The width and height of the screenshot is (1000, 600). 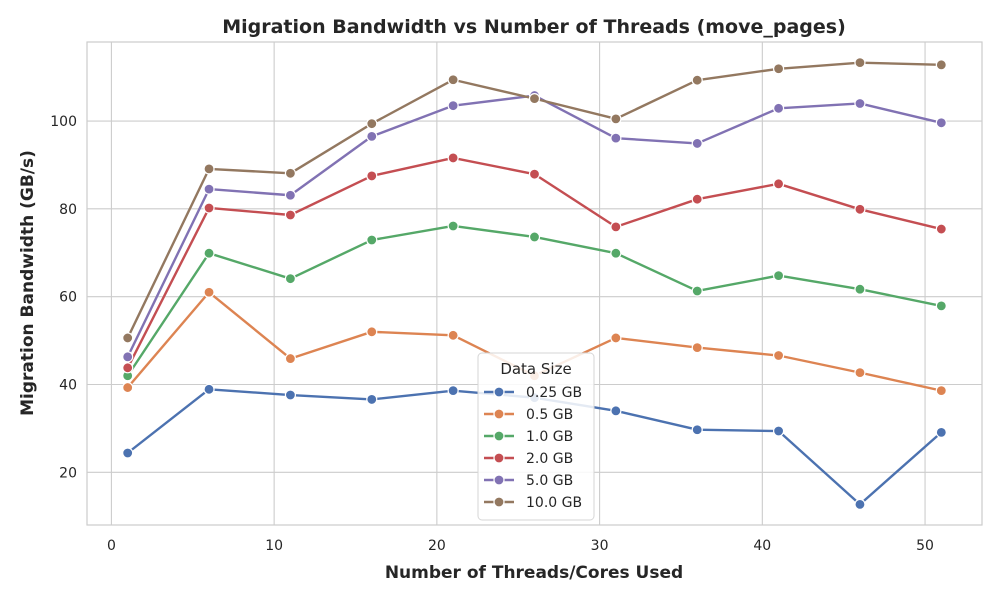 What do you see at coordinates (533, 448) in the screenshot?
I see `legend-items: 0.25 GB 0.5 GB 1.0 GB 2.0 GB 5.0 GB 10.0 GB` at bounding box center [533, 448].